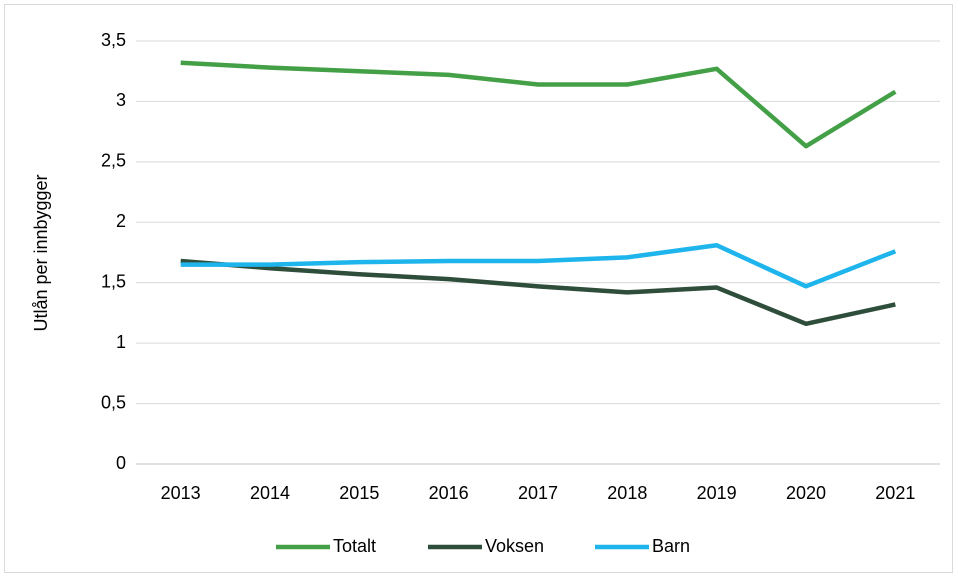 The height and width of the screenshot is (582, 958). I want to click on y-tick-label: 0, so click(121, 463).